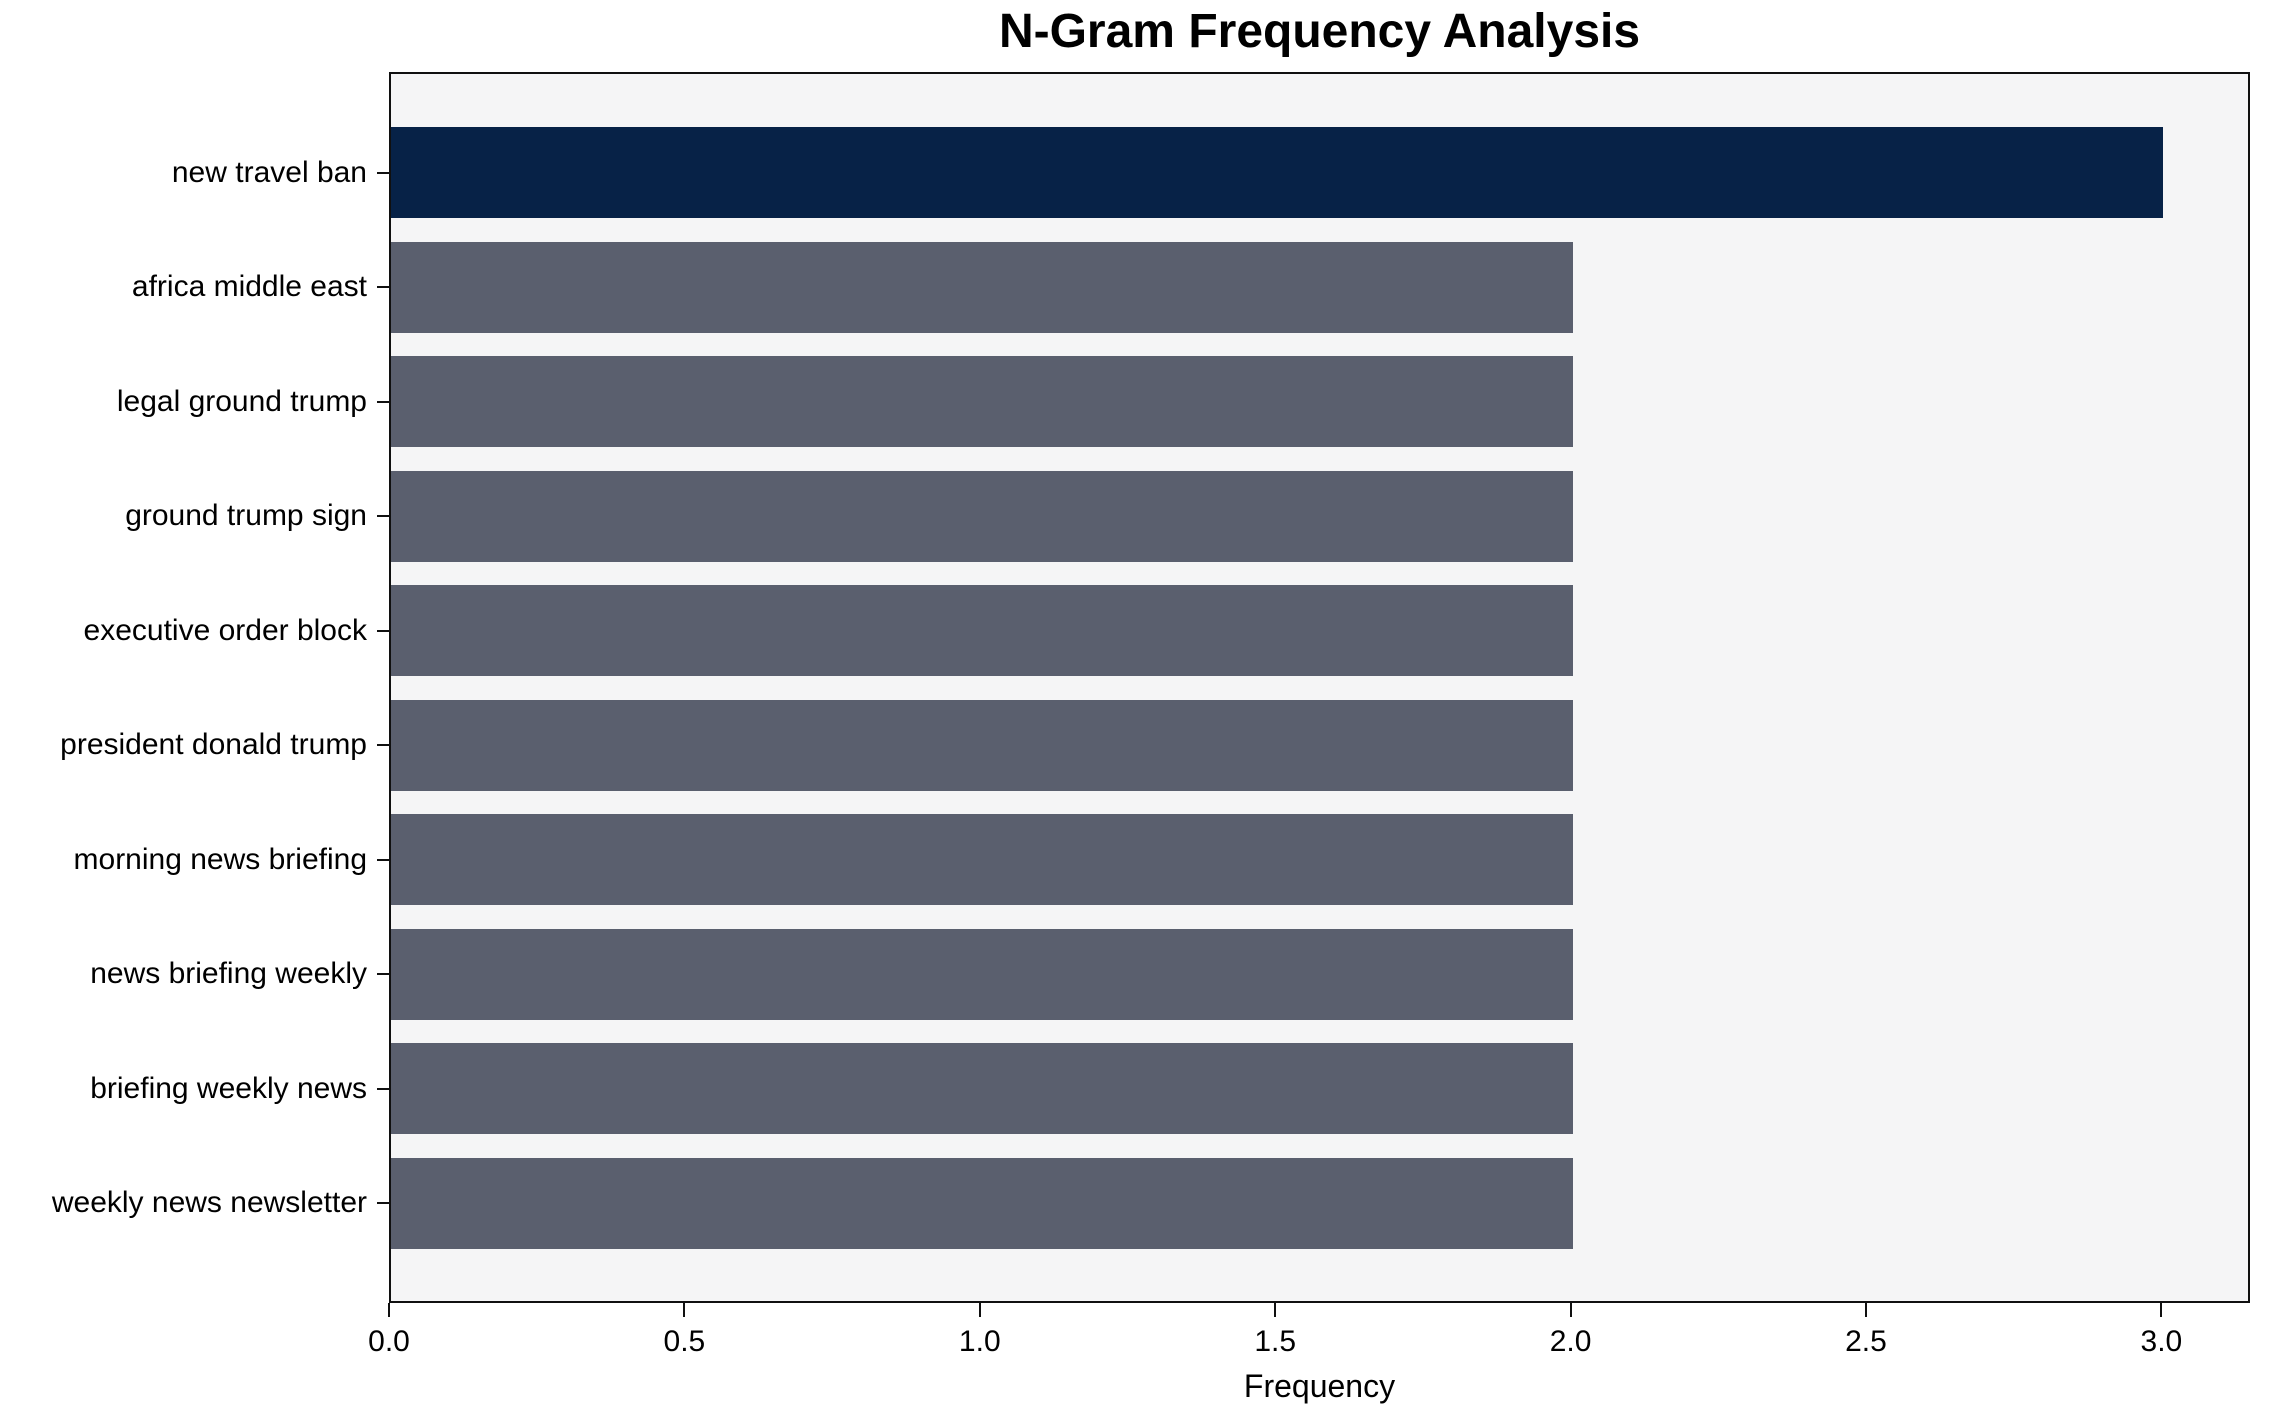  I want to click on x-tick-label: 2.5, so click(1866, 1341).